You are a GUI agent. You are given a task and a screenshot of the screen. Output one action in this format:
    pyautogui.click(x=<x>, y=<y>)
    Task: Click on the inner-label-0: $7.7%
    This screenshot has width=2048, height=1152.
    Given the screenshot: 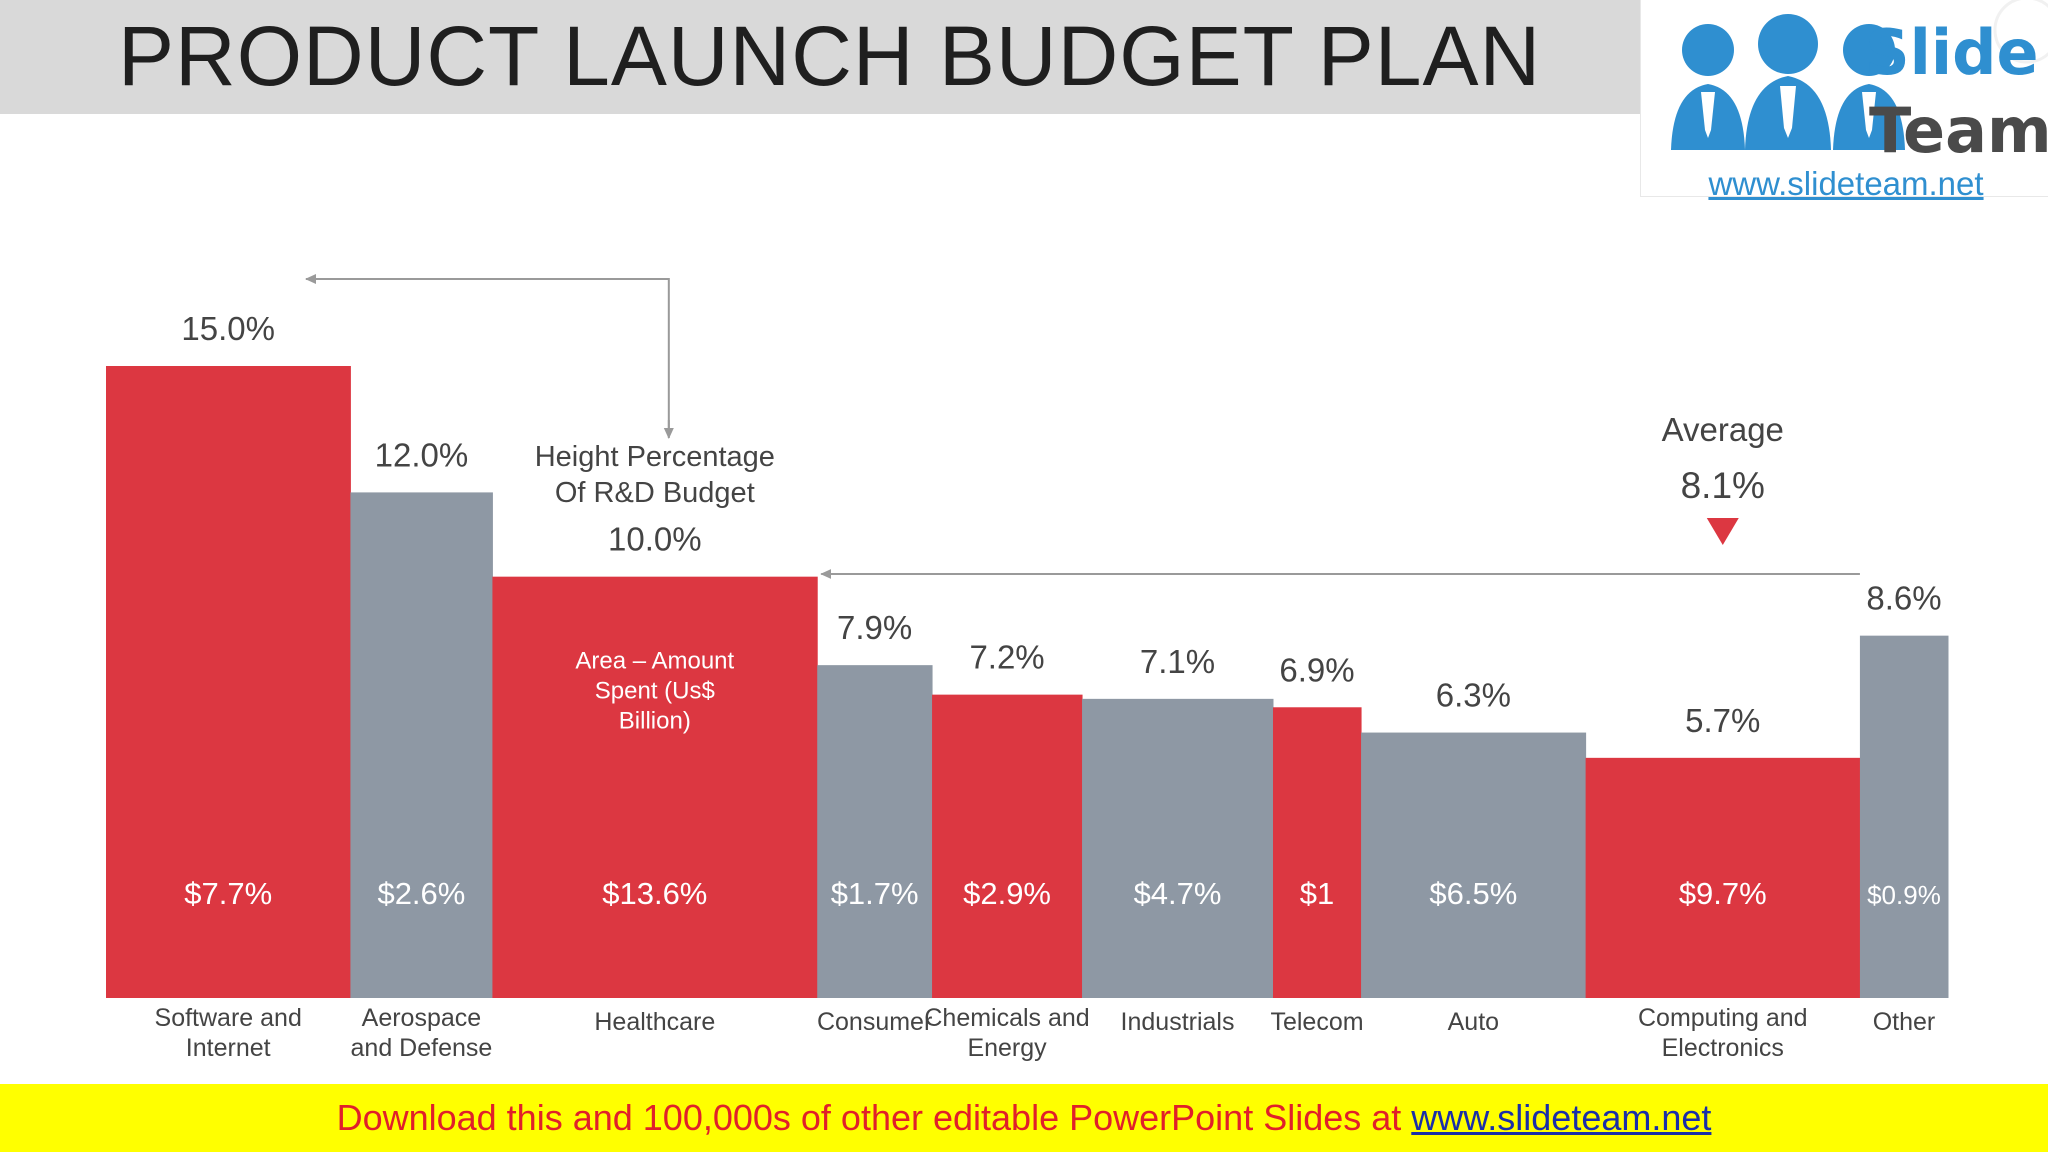 What is the action you would take?
    pyautogui.click(x=228, y=893)
    